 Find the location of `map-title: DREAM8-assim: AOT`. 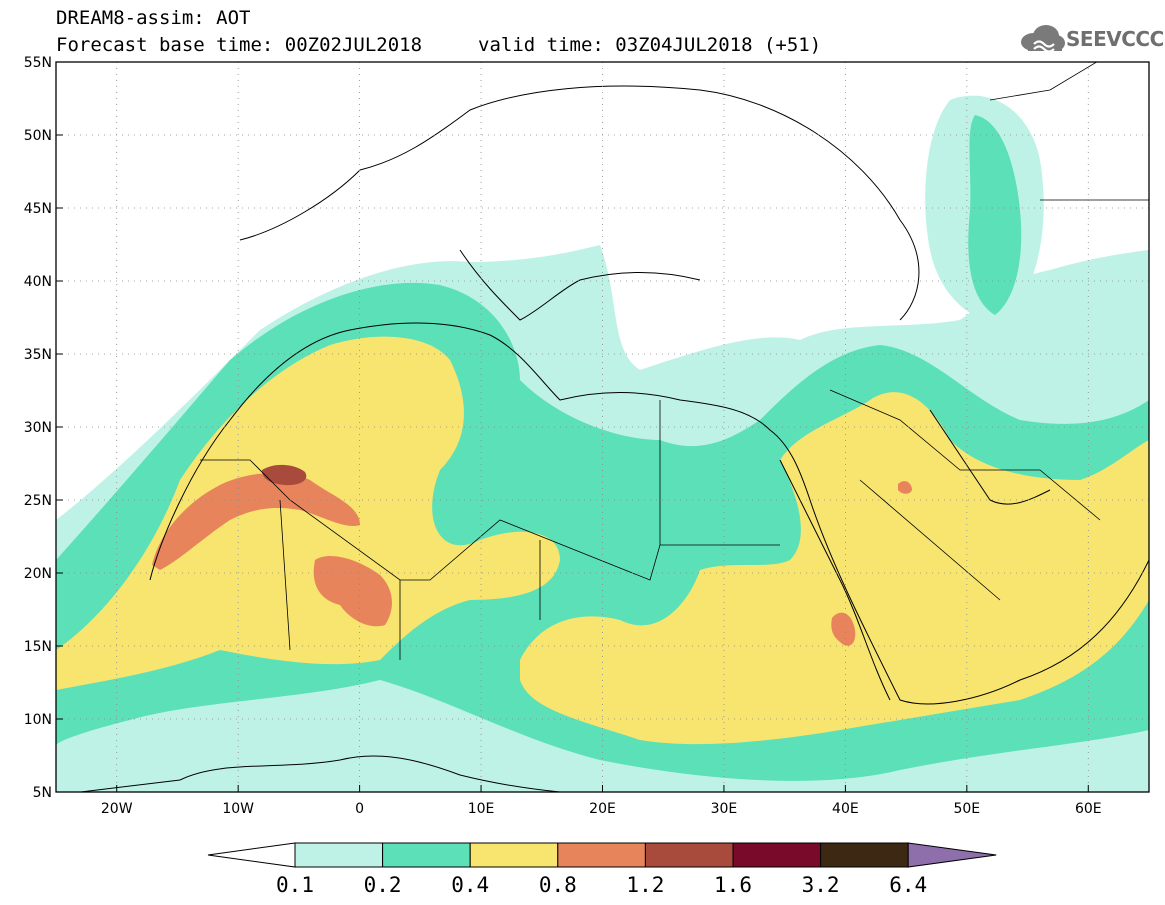

map-title: DREAM8-assim: AOT is located at coordinates (153, 18).